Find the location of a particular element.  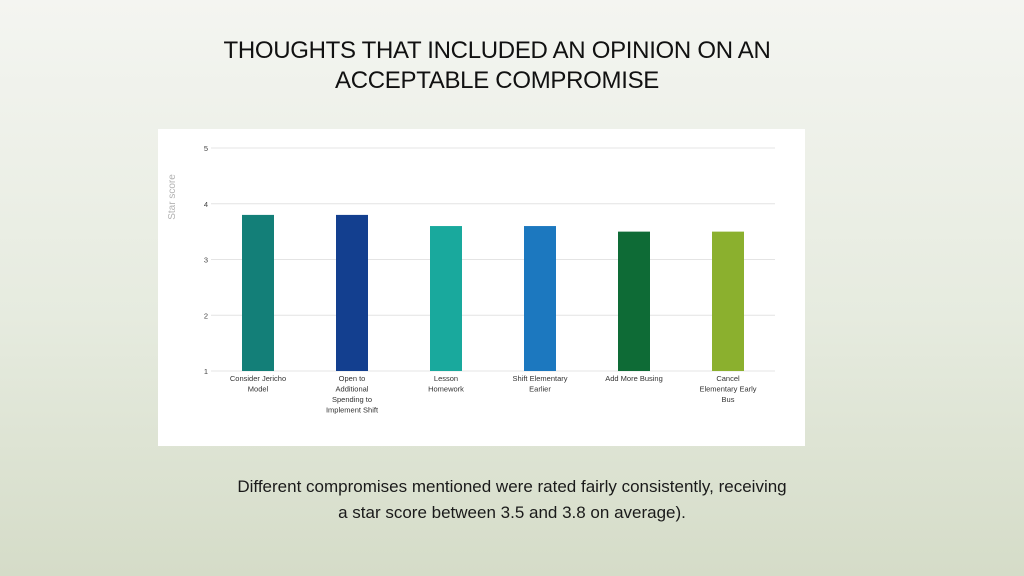

x-tick-label-line: Add More Busing is located at coordinates (634, 378).